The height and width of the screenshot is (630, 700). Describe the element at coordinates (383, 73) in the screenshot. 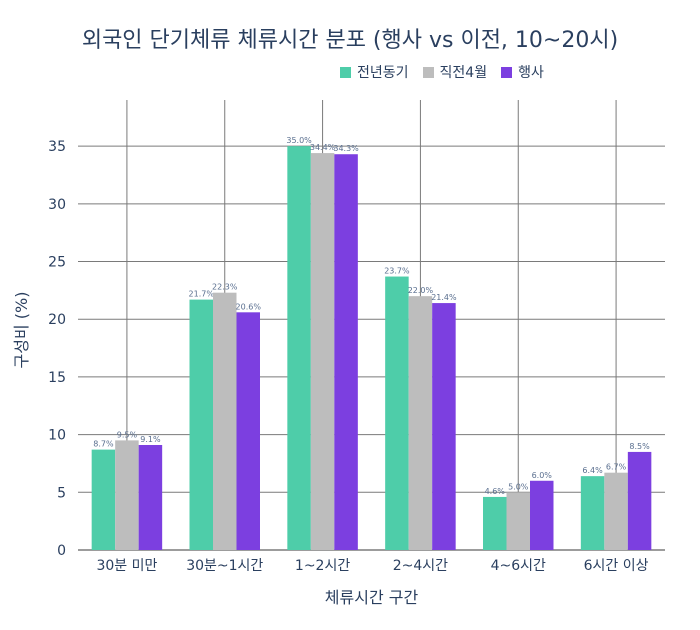

I see `legend-label-series-1: 전년동기` at that location.